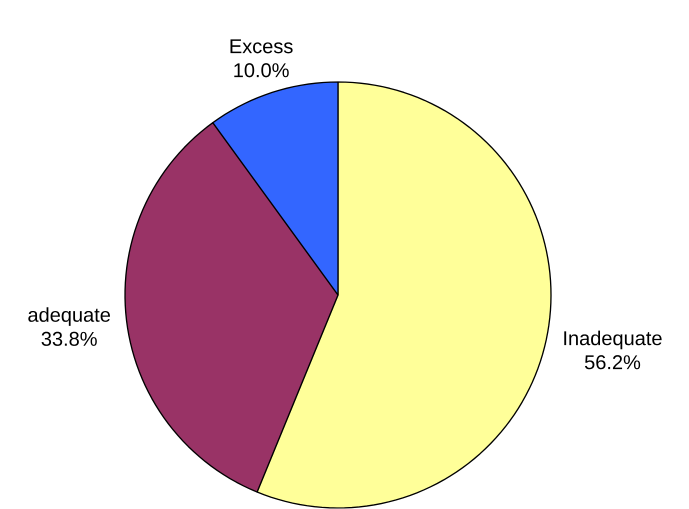 This screenshot has height=509, width=689. What do you see at coordinates (69, 316) in the screenshot?
I see `slice-label: adequate` at bounding box center [69, 316].